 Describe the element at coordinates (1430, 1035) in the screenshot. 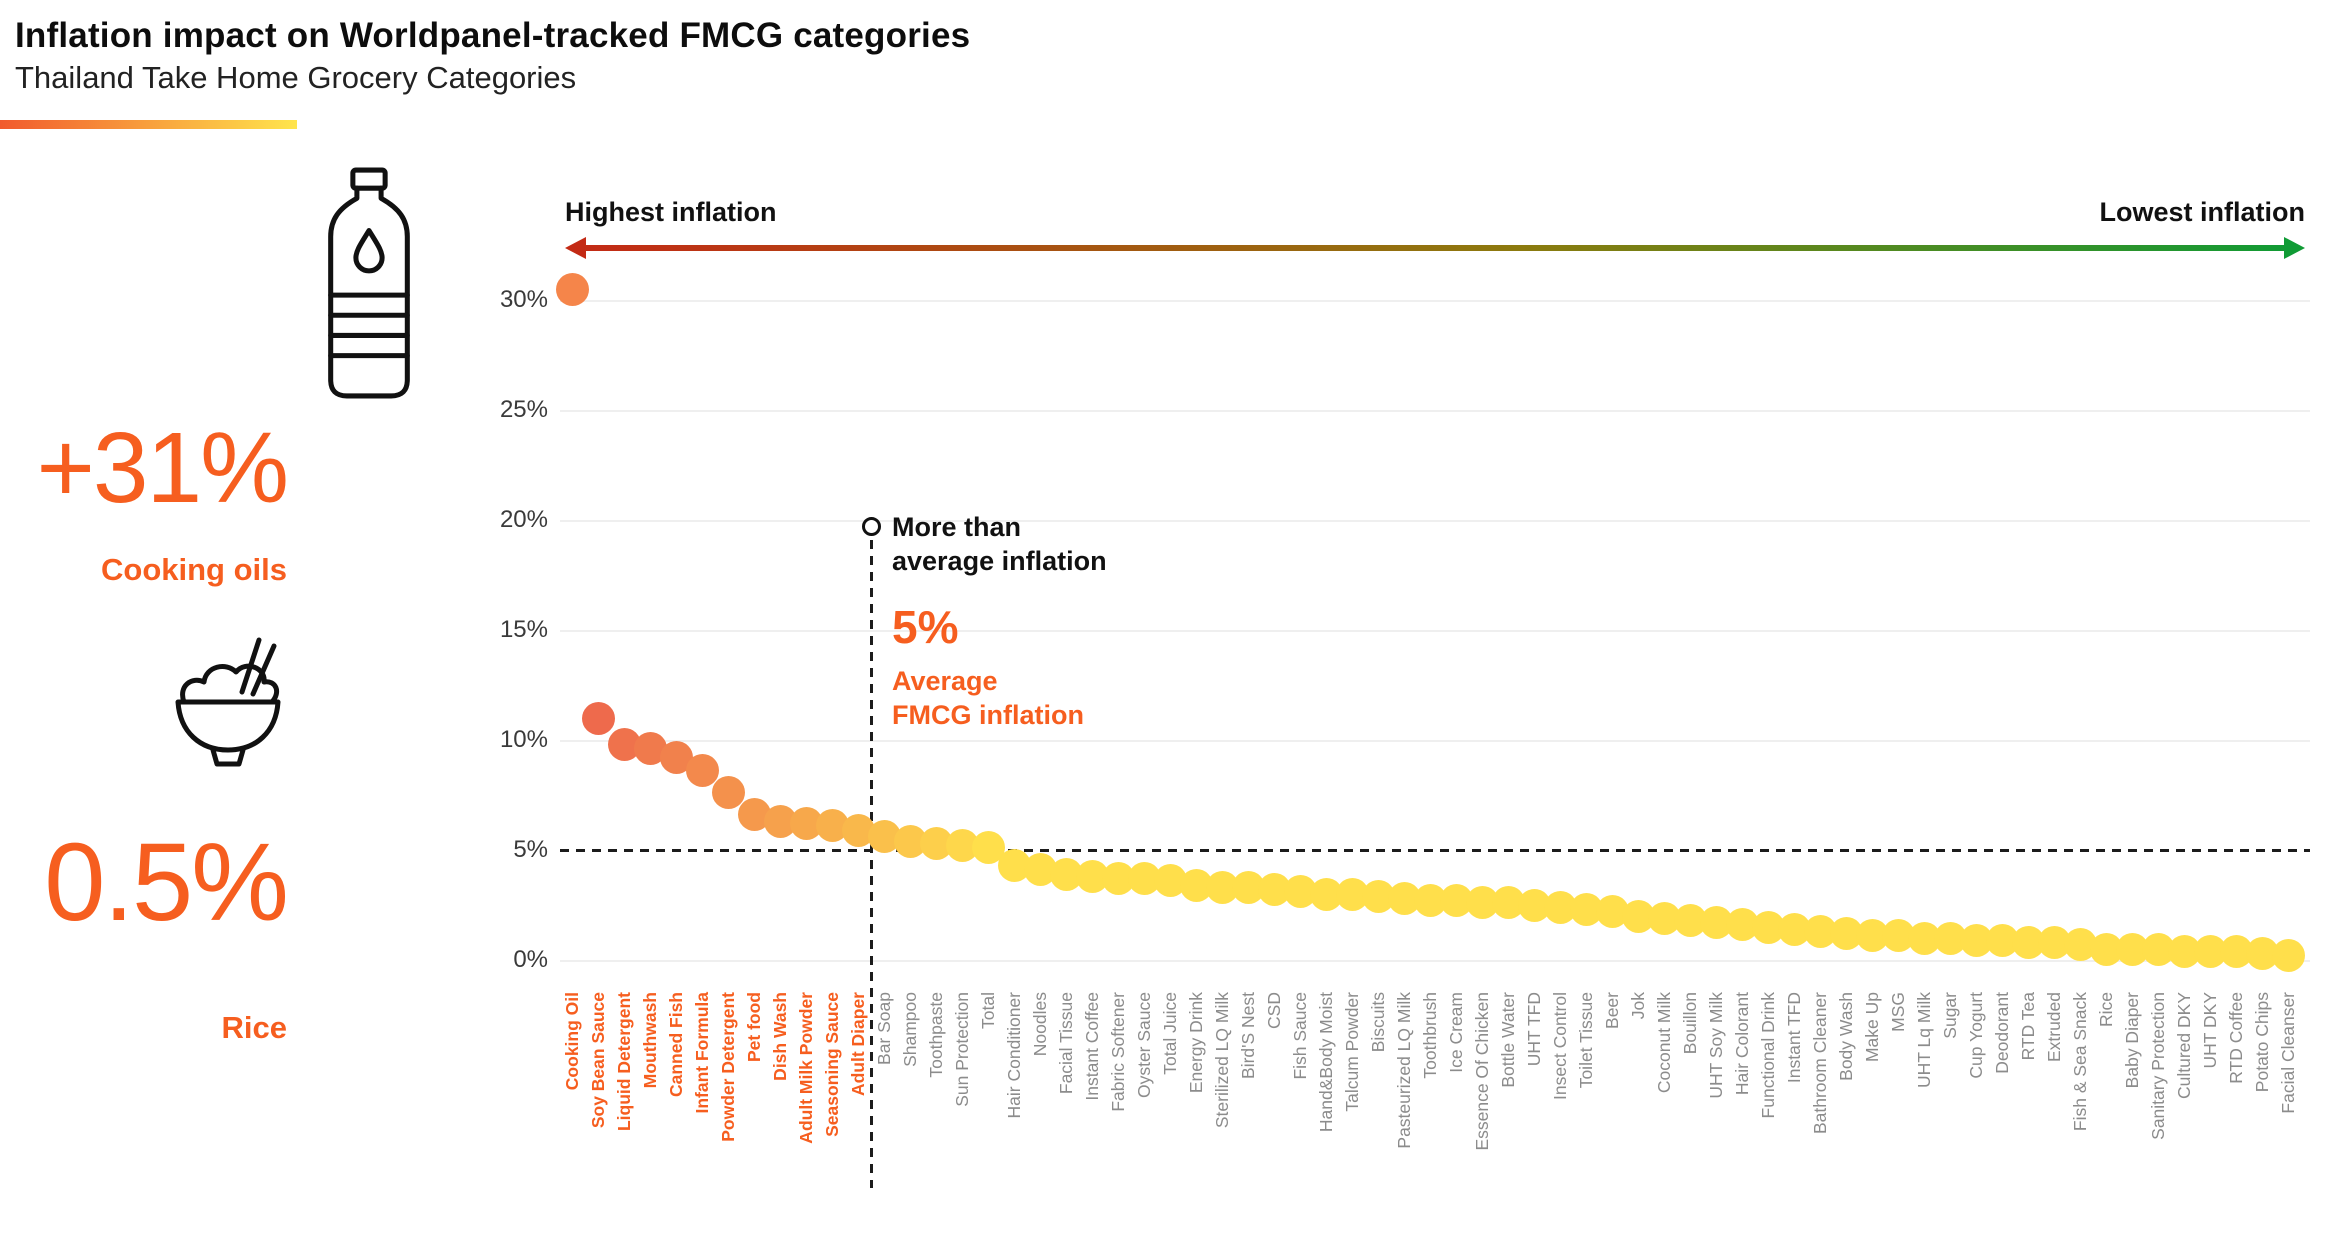

I see `x-axis-label: Toothbrush` at that location.